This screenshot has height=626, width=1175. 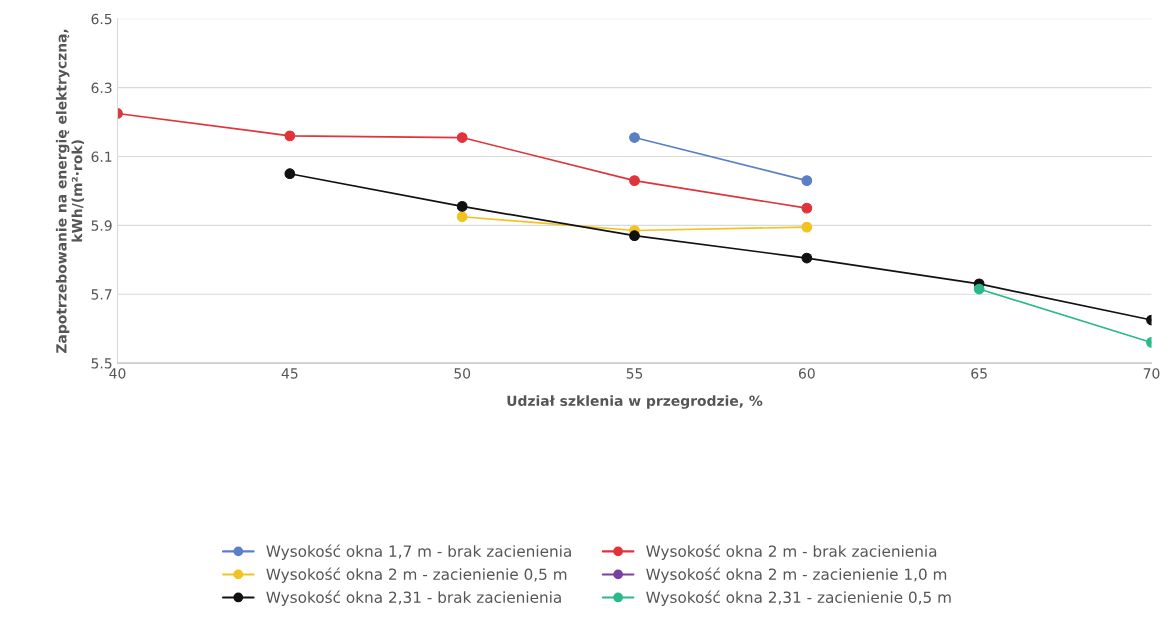 I want to click on legend-label: Wysokość okna 2 m - zacienienie 1,0 m, so click(x=796, y=575).